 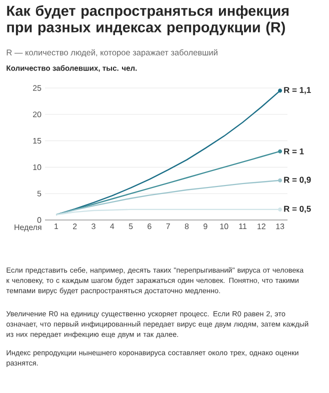 What do you see at coordinates (297, 210) in the screenshot?
I see `series-label: R = 0,5` at bounding box center [297, 210].